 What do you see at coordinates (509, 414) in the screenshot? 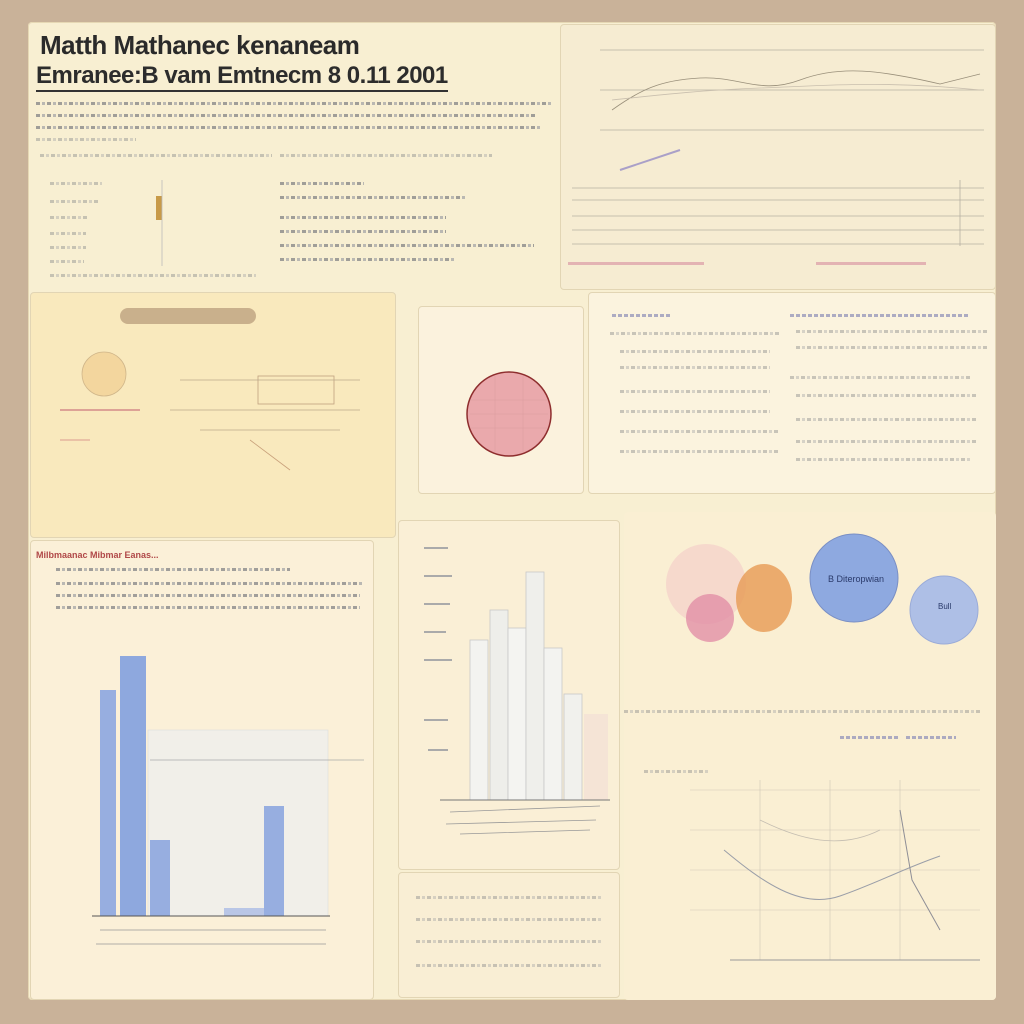
I see `circle-grid` at bounding box center [509, 414].